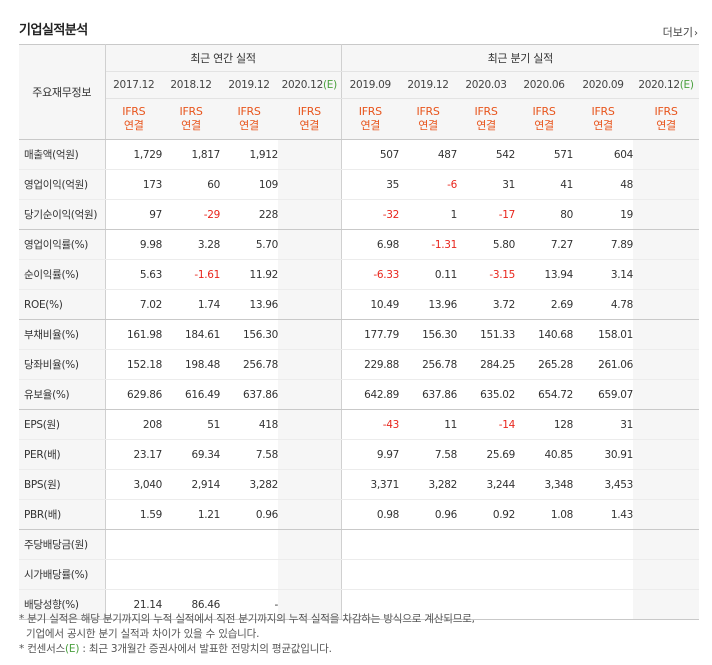 The height and width of the screenshot is (665, 712). Describe the element at coordinates (544, 334) in the screenshot. I see `value-cell: 140.68` at that location.